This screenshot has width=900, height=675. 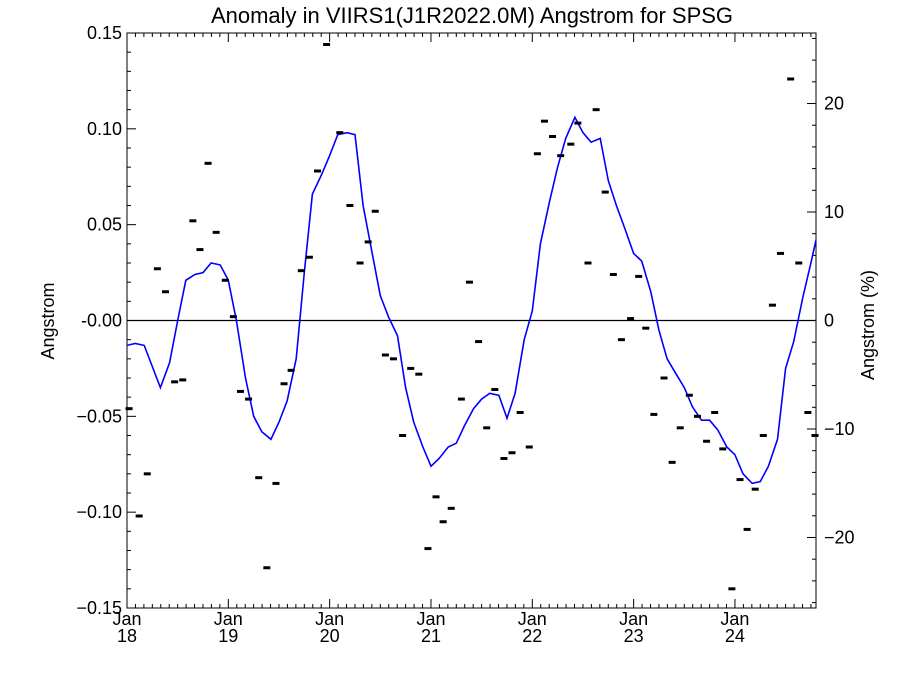 I want to click on x-tick-label-year: 21, so click(x=431, y=636).